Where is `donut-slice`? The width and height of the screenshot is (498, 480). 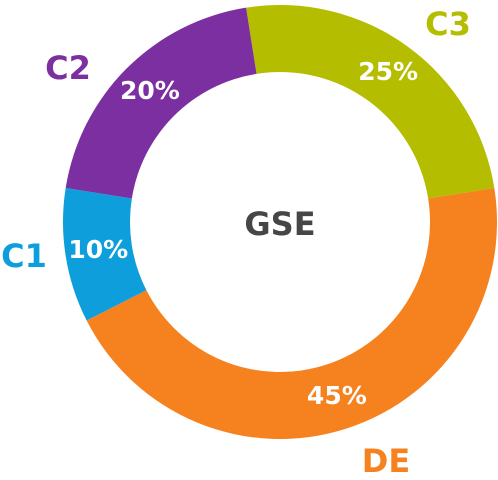 donut-slice is located at coordinates (105, 254).